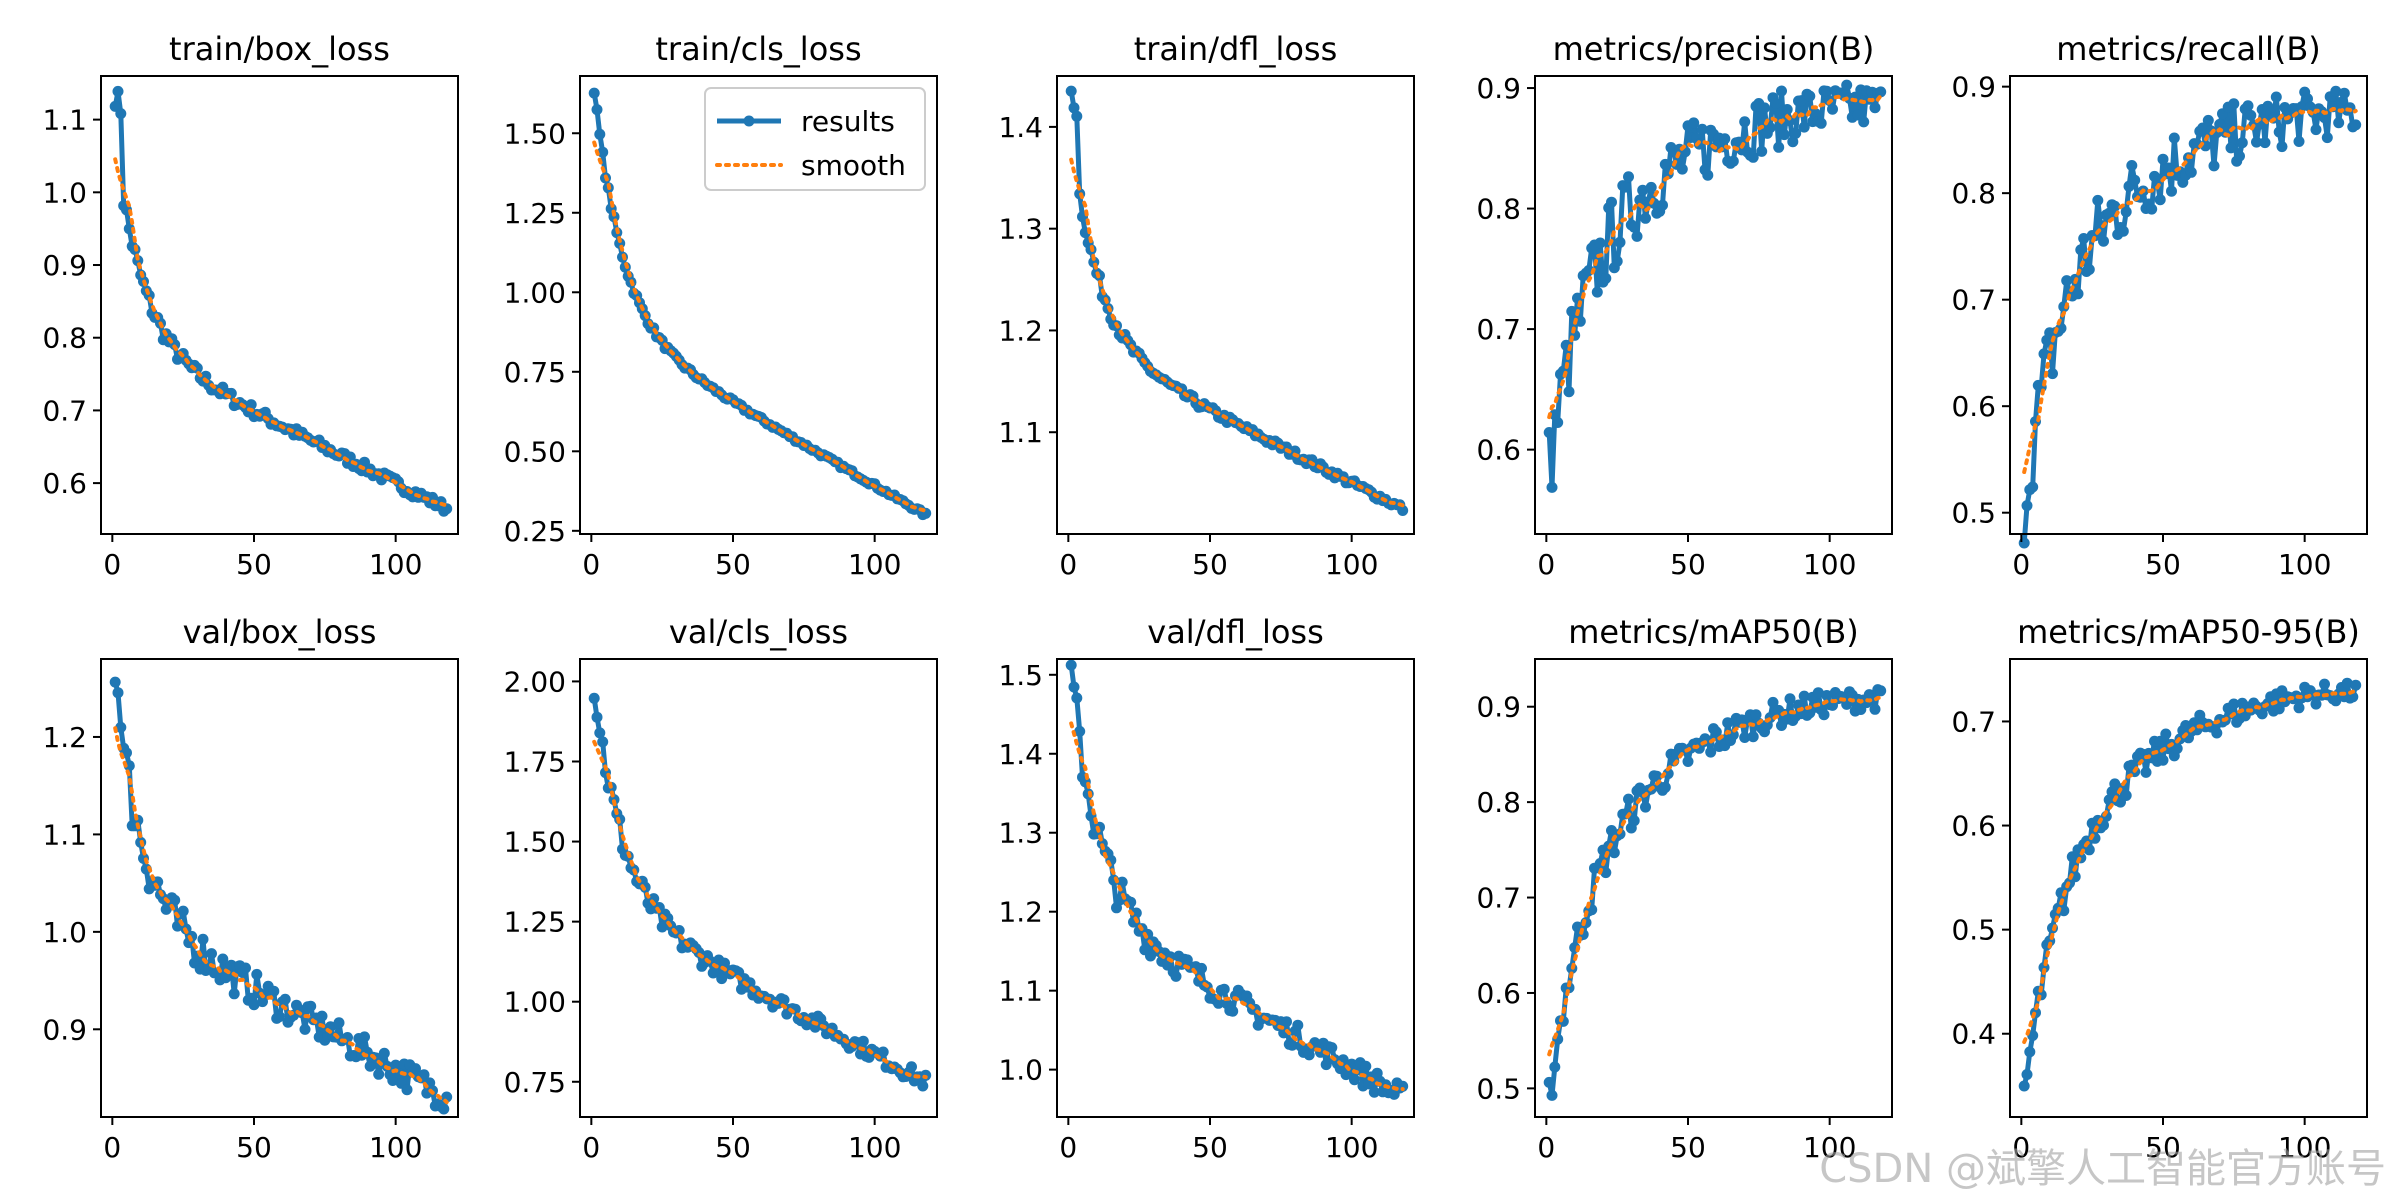  I want to click on y-tick-label: 0.50, so click(535, 451).